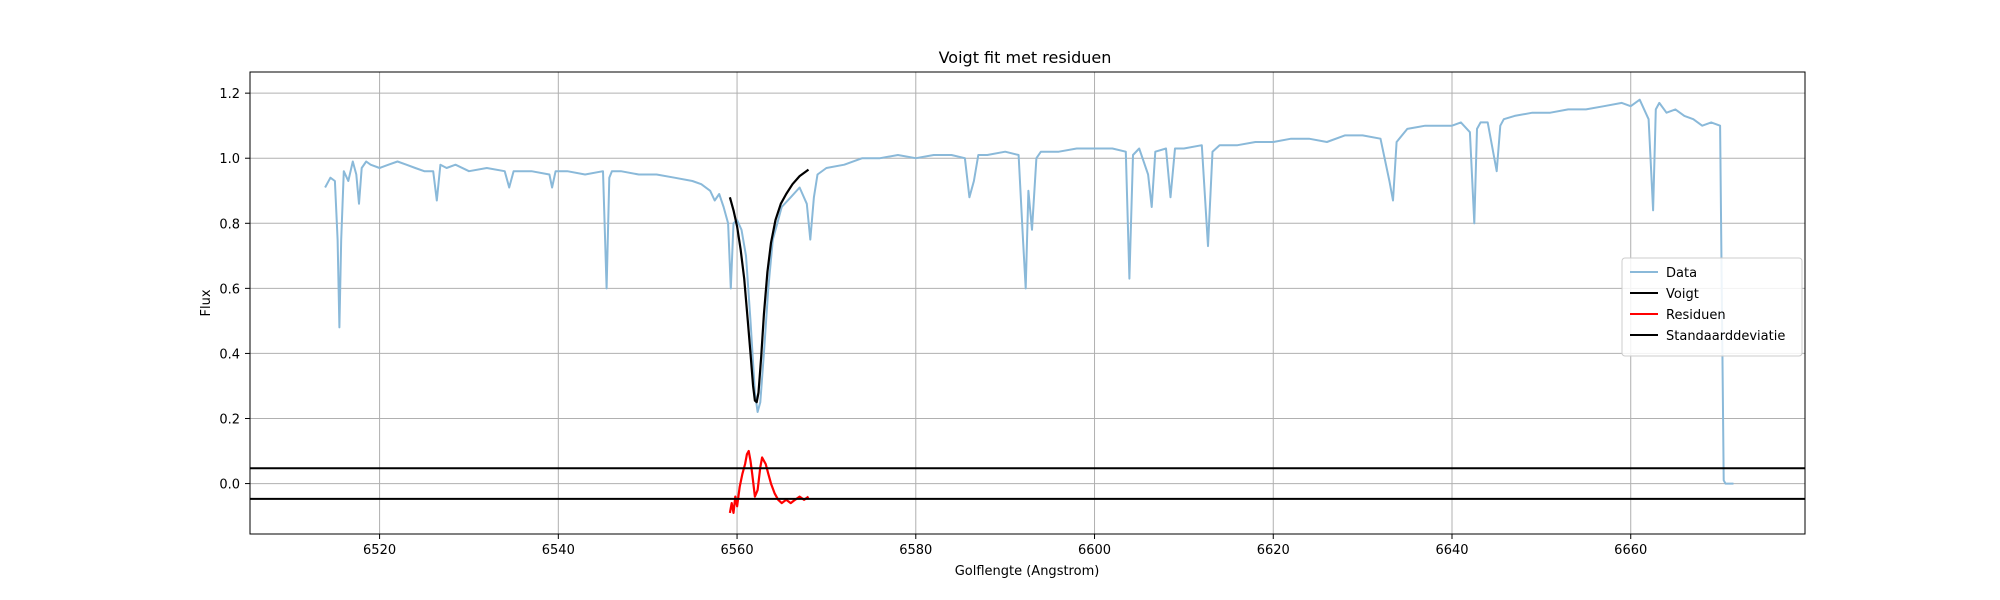  I want to click on legend-entry: Data, so click(1681, 273).